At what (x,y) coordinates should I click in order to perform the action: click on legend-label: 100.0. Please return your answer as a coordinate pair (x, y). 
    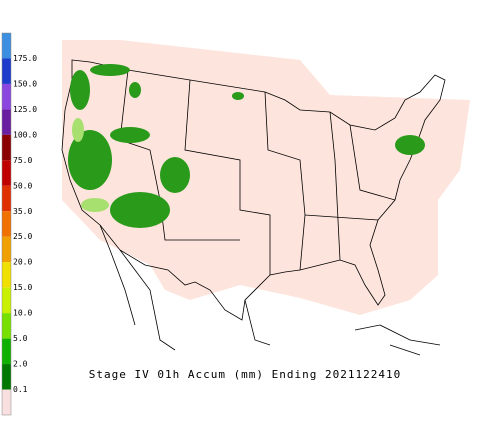
    Looking at the image, I should click on (25, 134).